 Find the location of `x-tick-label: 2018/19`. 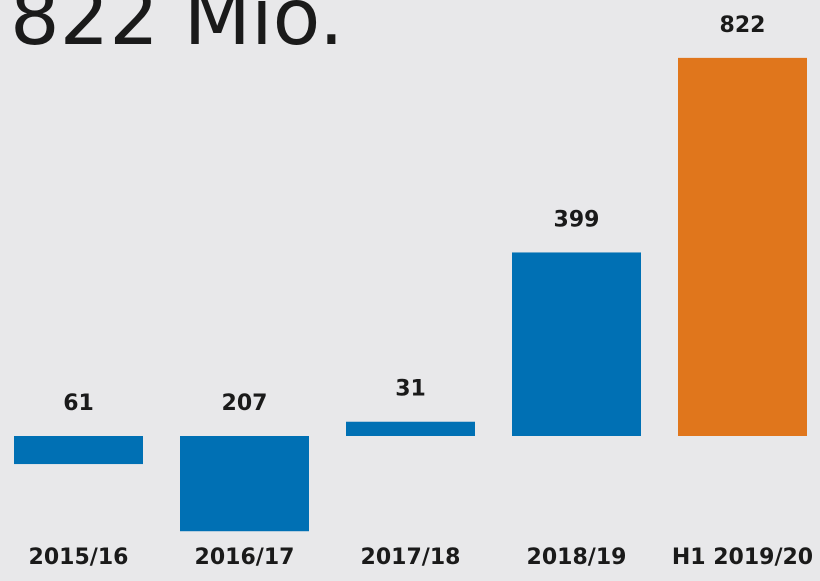

x-tick-label: 2018/19 is located at coordinates (577, 557).